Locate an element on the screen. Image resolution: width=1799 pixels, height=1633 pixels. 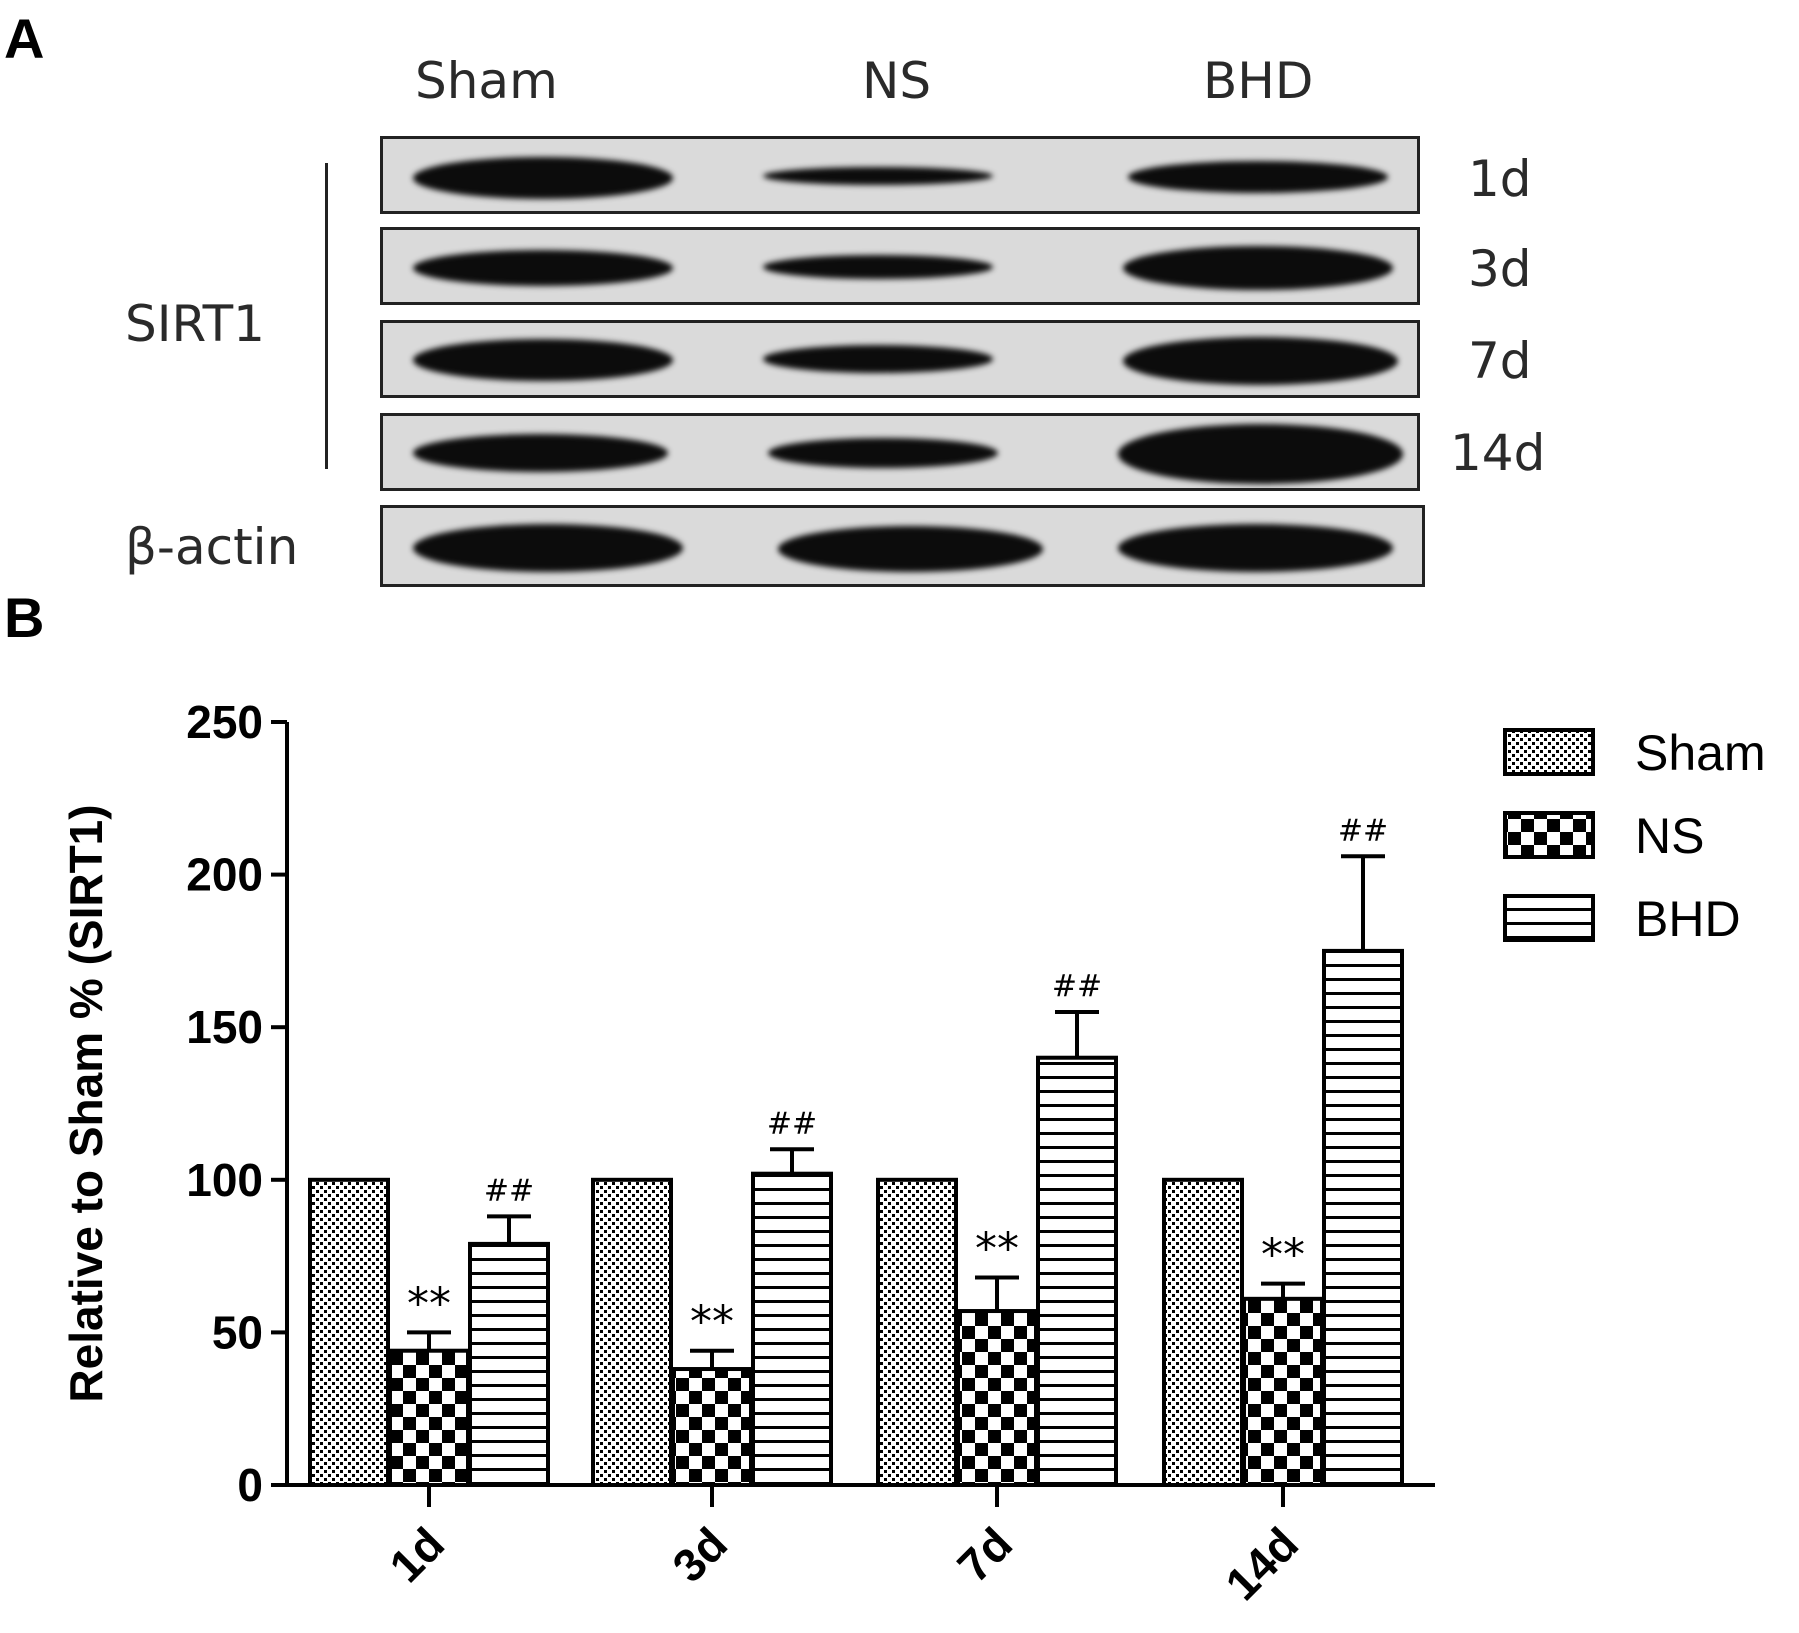
blot-time-7d: 7d is located at coordinates (1500, 361).